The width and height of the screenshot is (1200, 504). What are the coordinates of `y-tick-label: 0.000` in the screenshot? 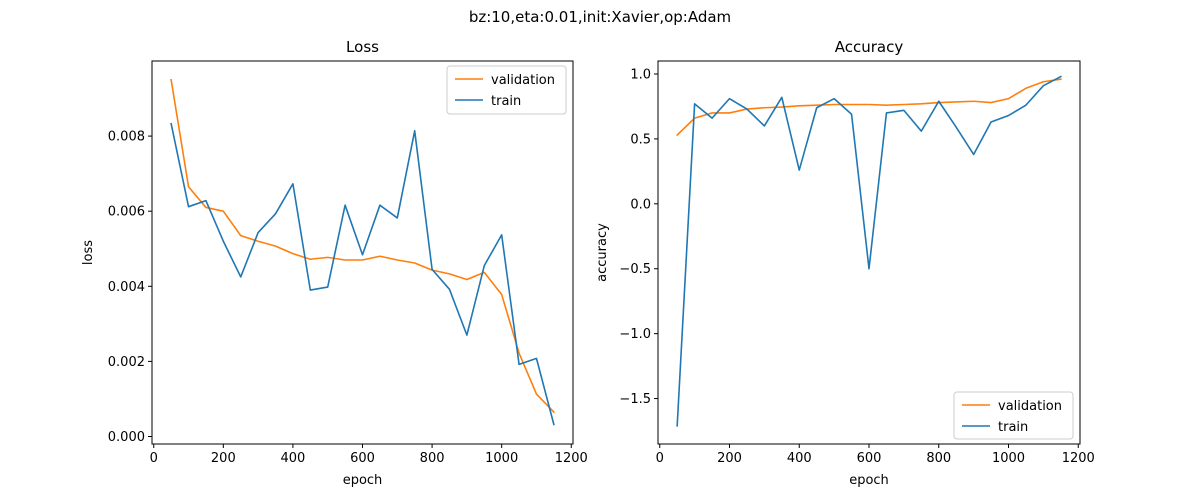 It's located at (126, 437).